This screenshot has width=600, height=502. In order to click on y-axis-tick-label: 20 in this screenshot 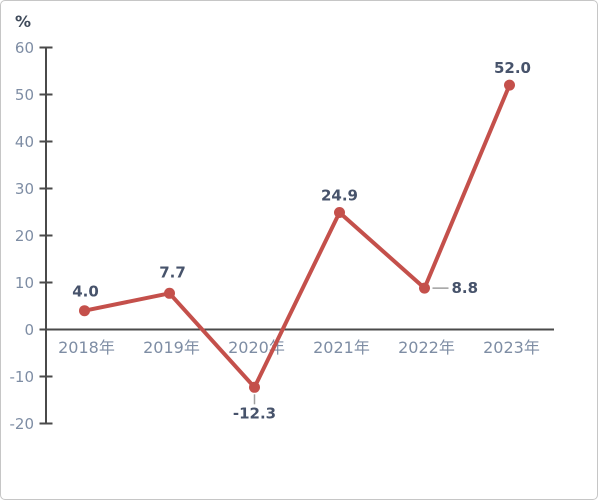, I will do `click(24, 236)`.